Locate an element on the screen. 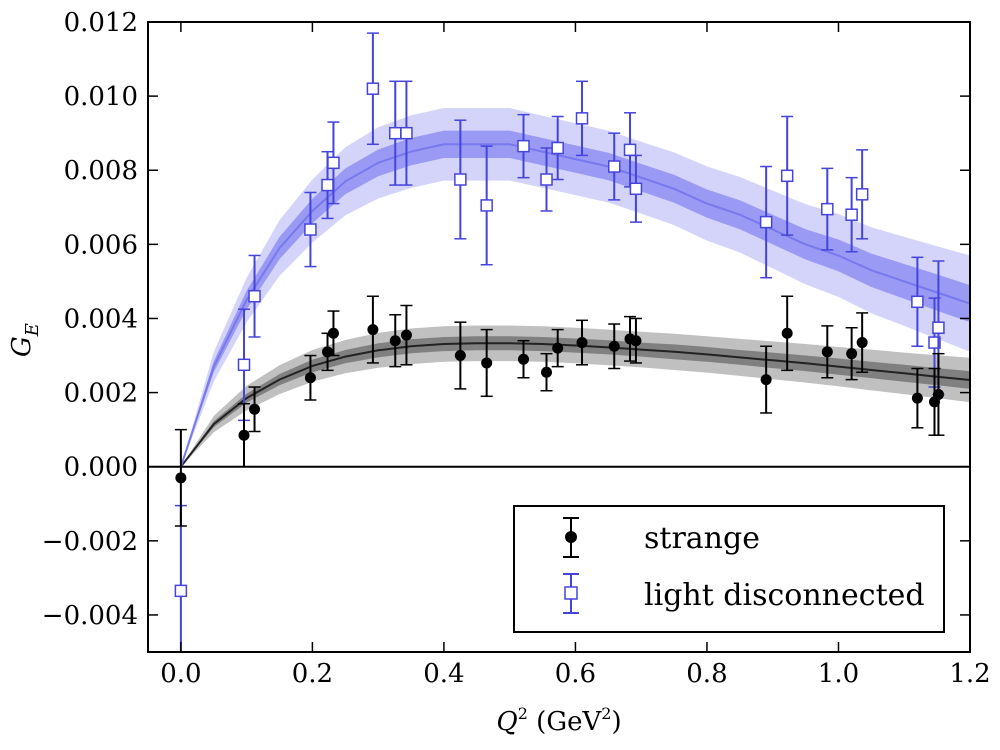  x-tick-label: 1.0 is located at coordinates (838, 674).